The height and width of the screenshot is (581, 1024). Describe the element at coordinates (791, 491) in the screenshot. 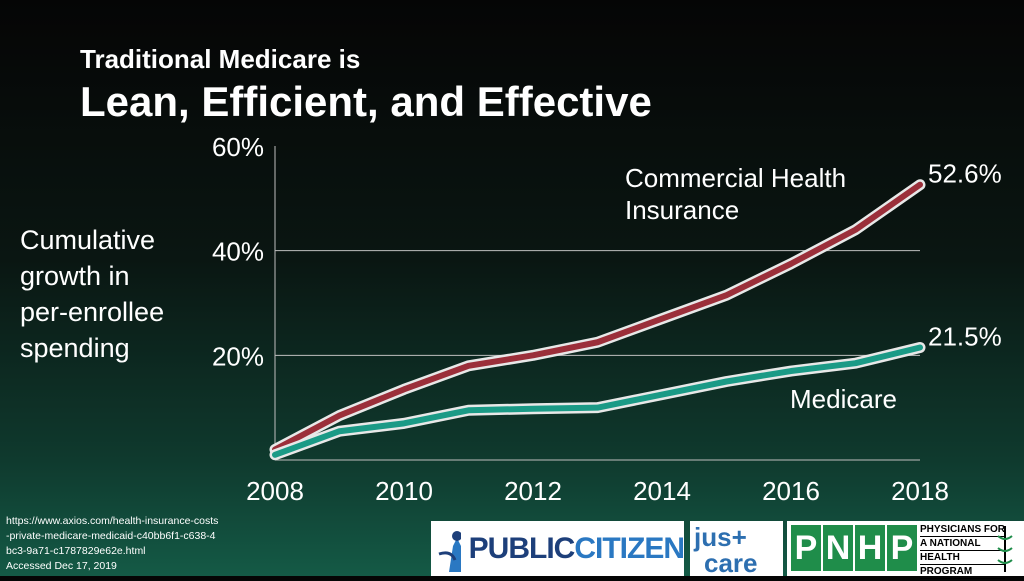

I see `x-tick-label: 2016` at that location.